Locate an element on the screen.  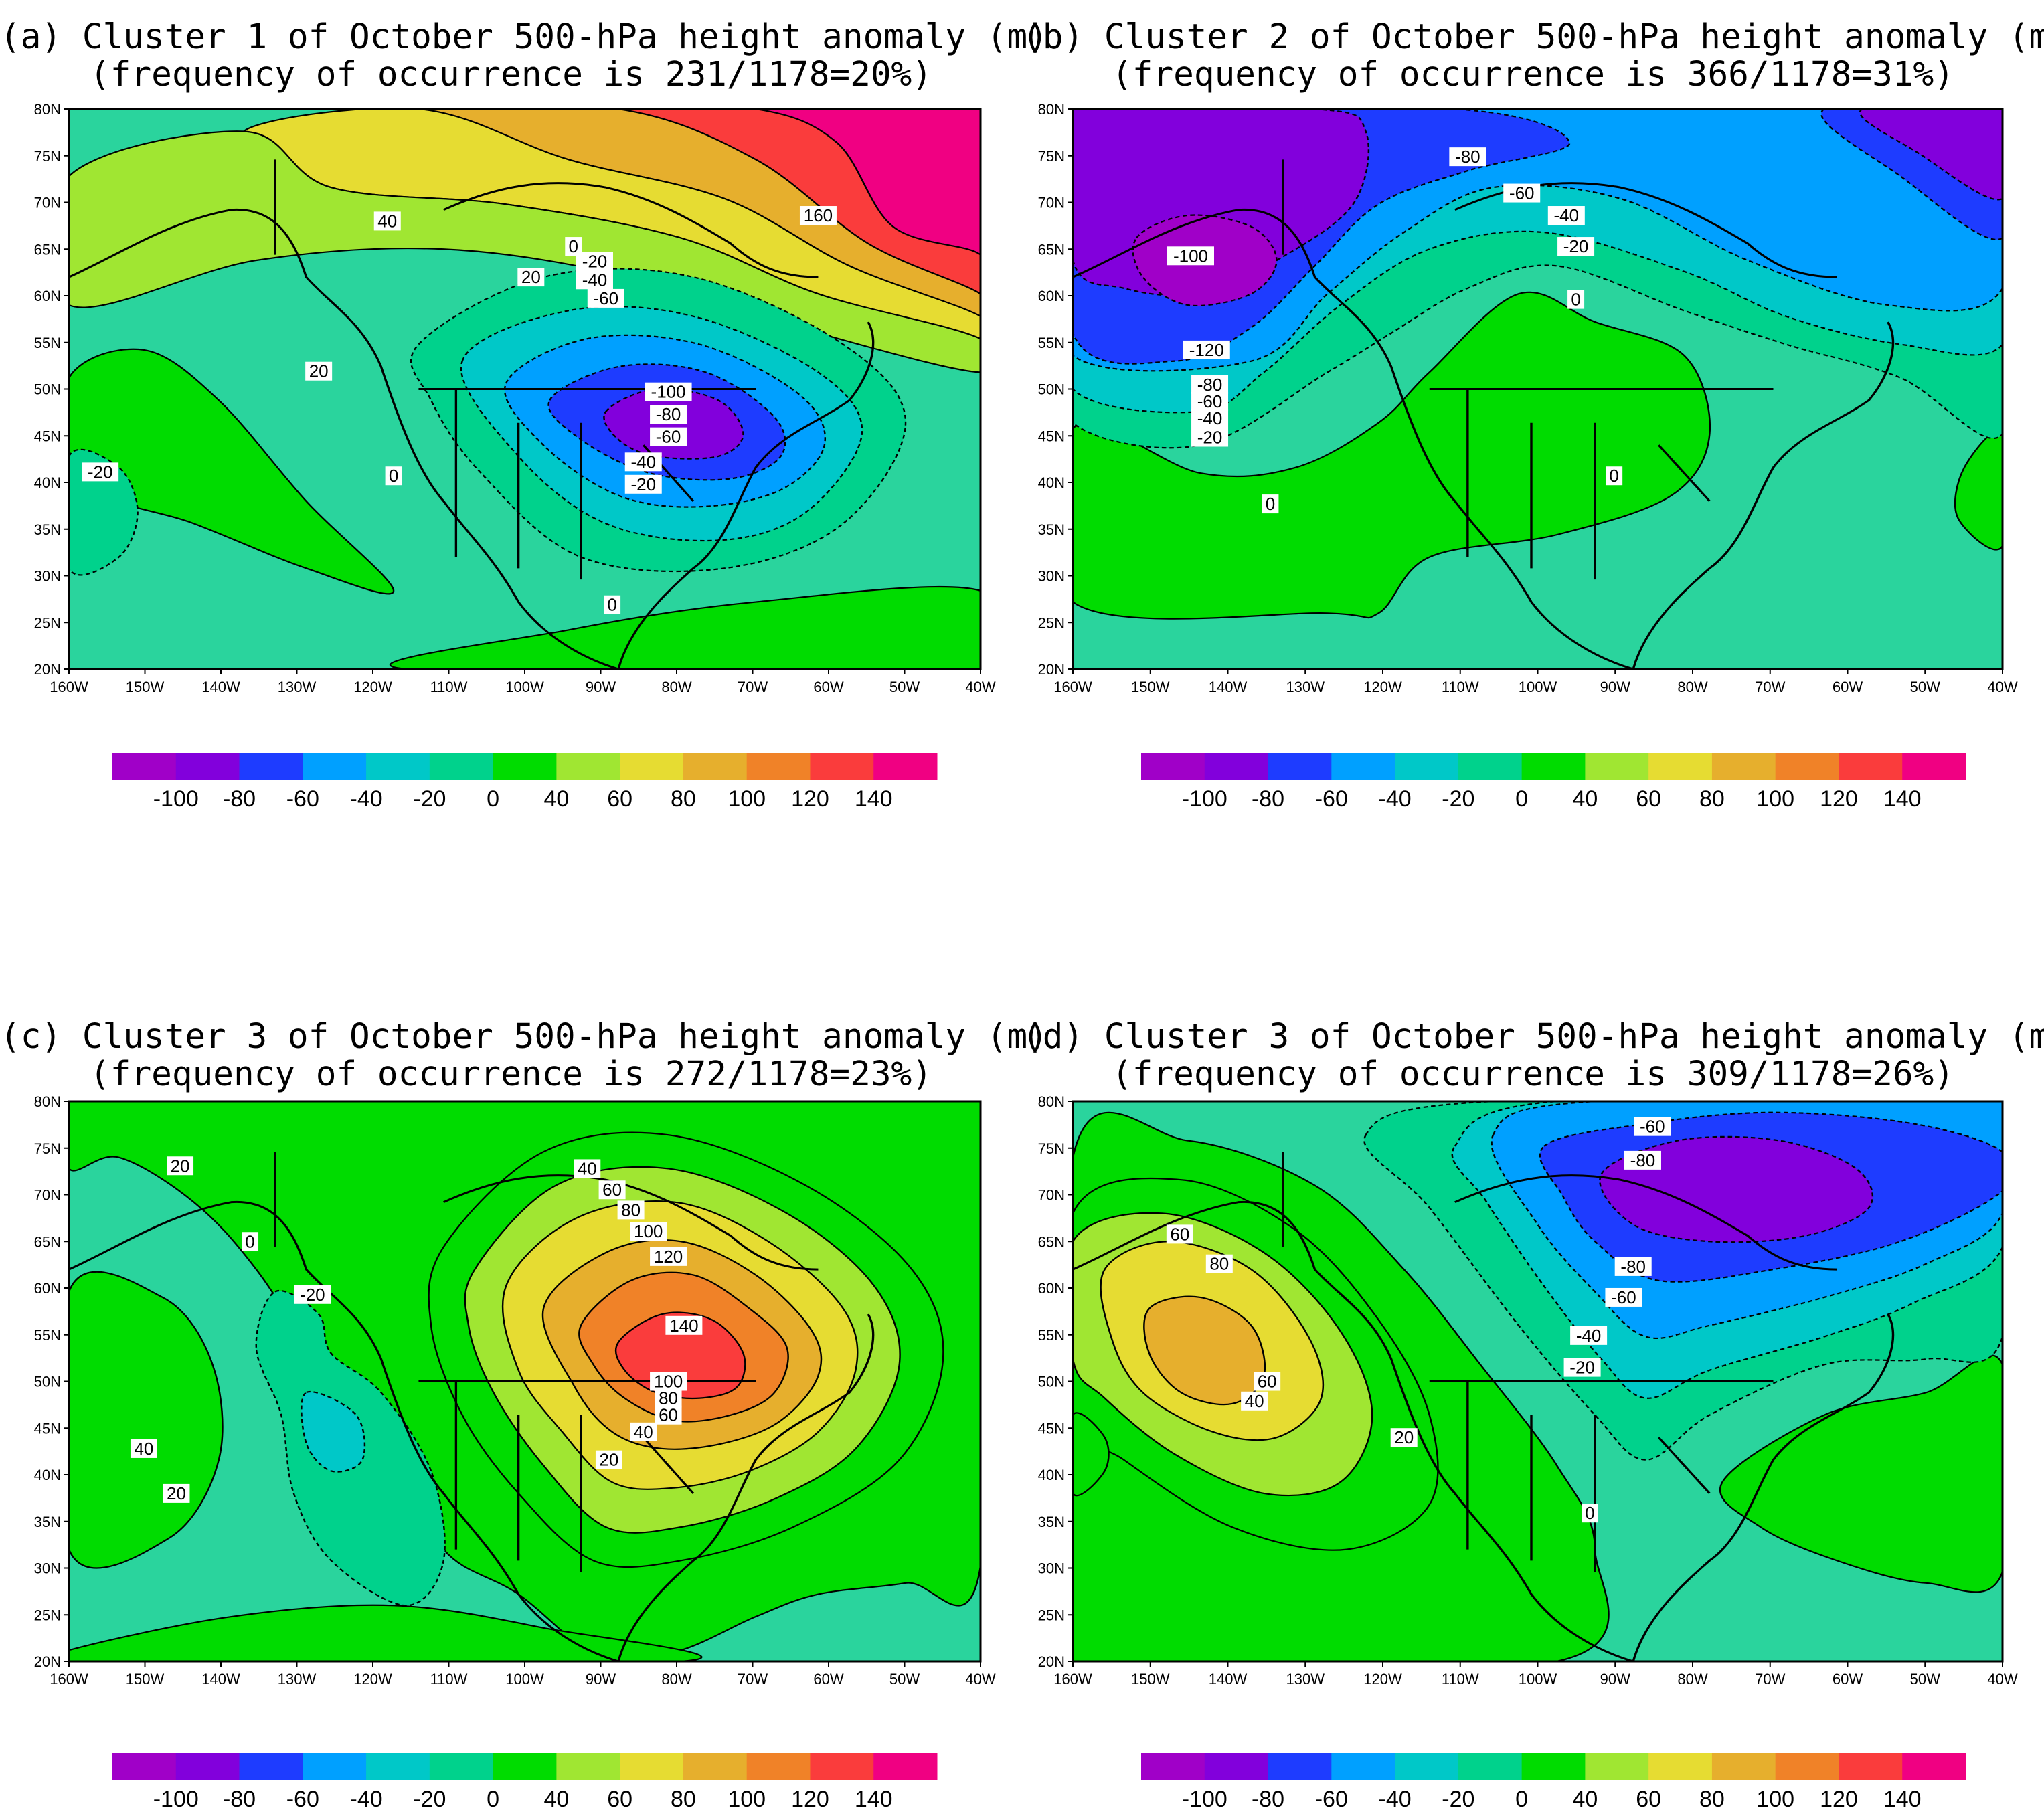
colorbar-label: 120 is located at coordinates (1839, 1799).